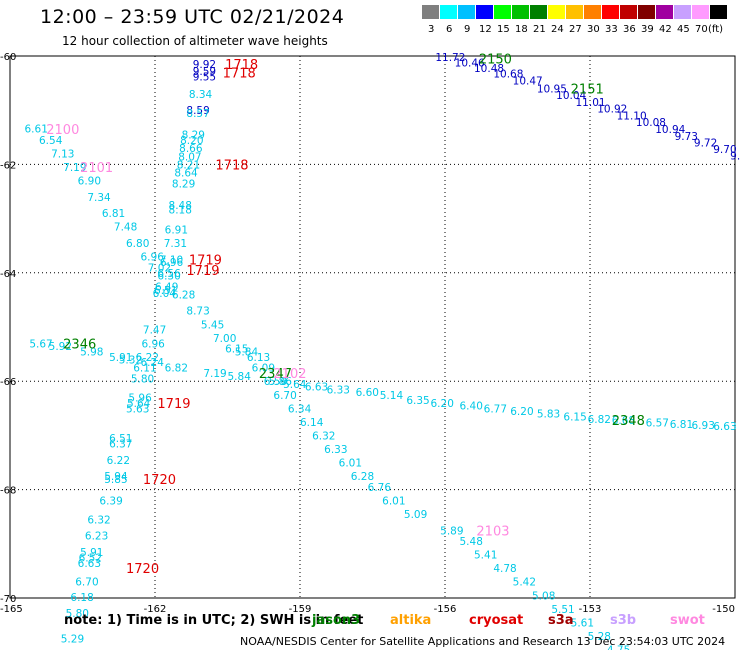  I want to click on wave-height-label: 6.60, so click(367, 393).